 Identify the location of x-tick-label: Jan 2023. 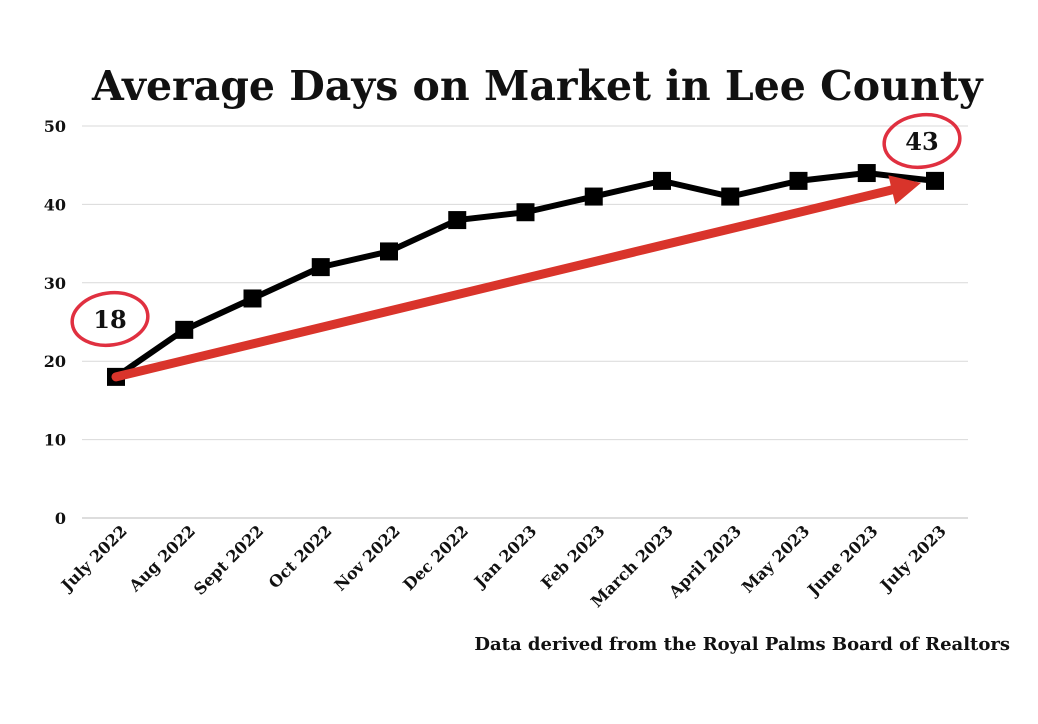
(504, 556).